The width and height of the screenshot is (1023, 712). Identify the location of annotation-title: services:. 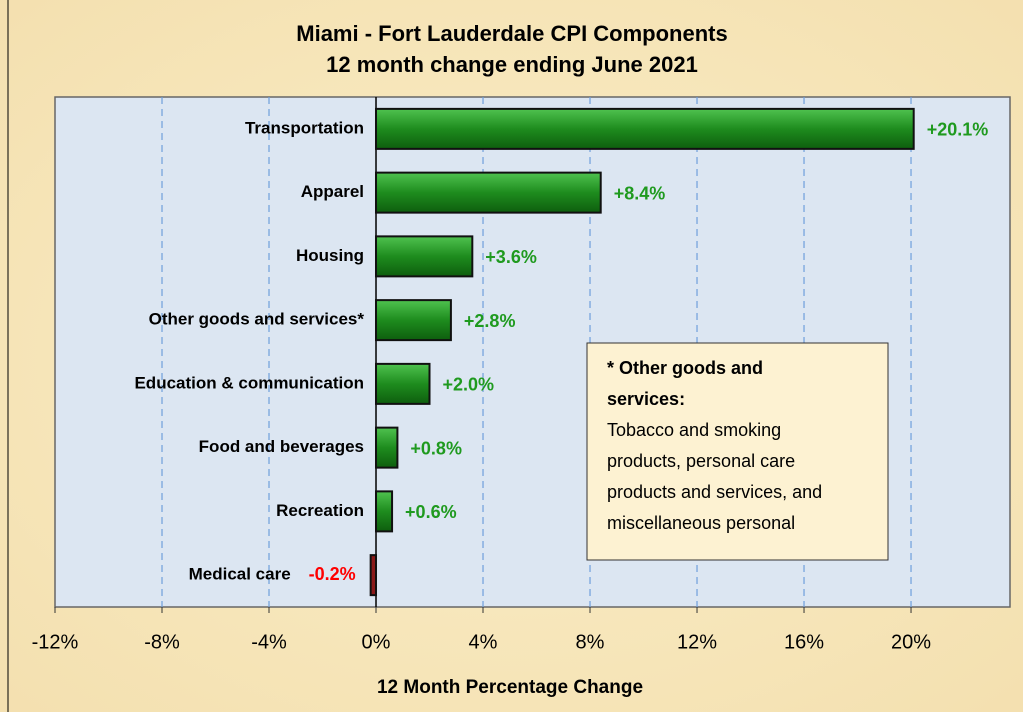
(646, 399).